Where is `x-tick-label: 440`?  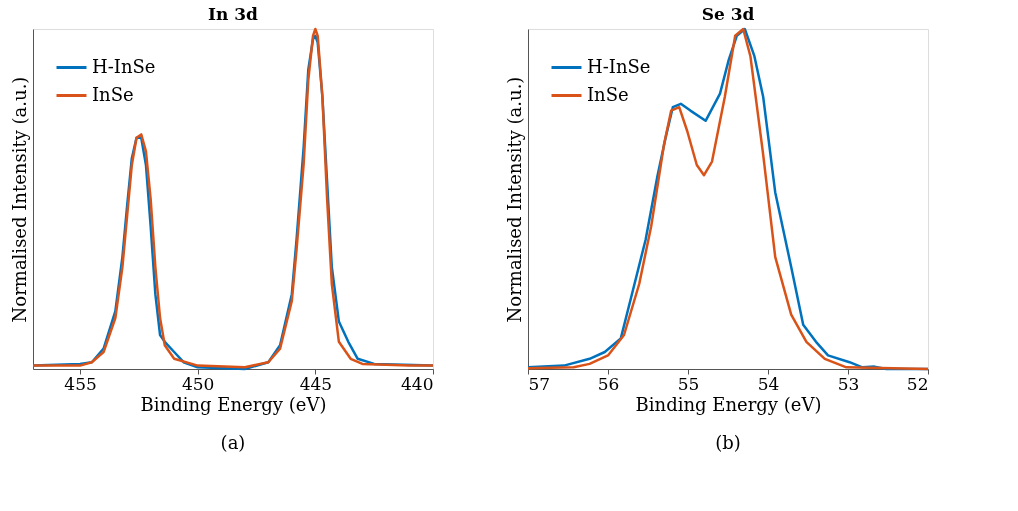 x-tick-label: 440 is located at coordinates (417, 383).